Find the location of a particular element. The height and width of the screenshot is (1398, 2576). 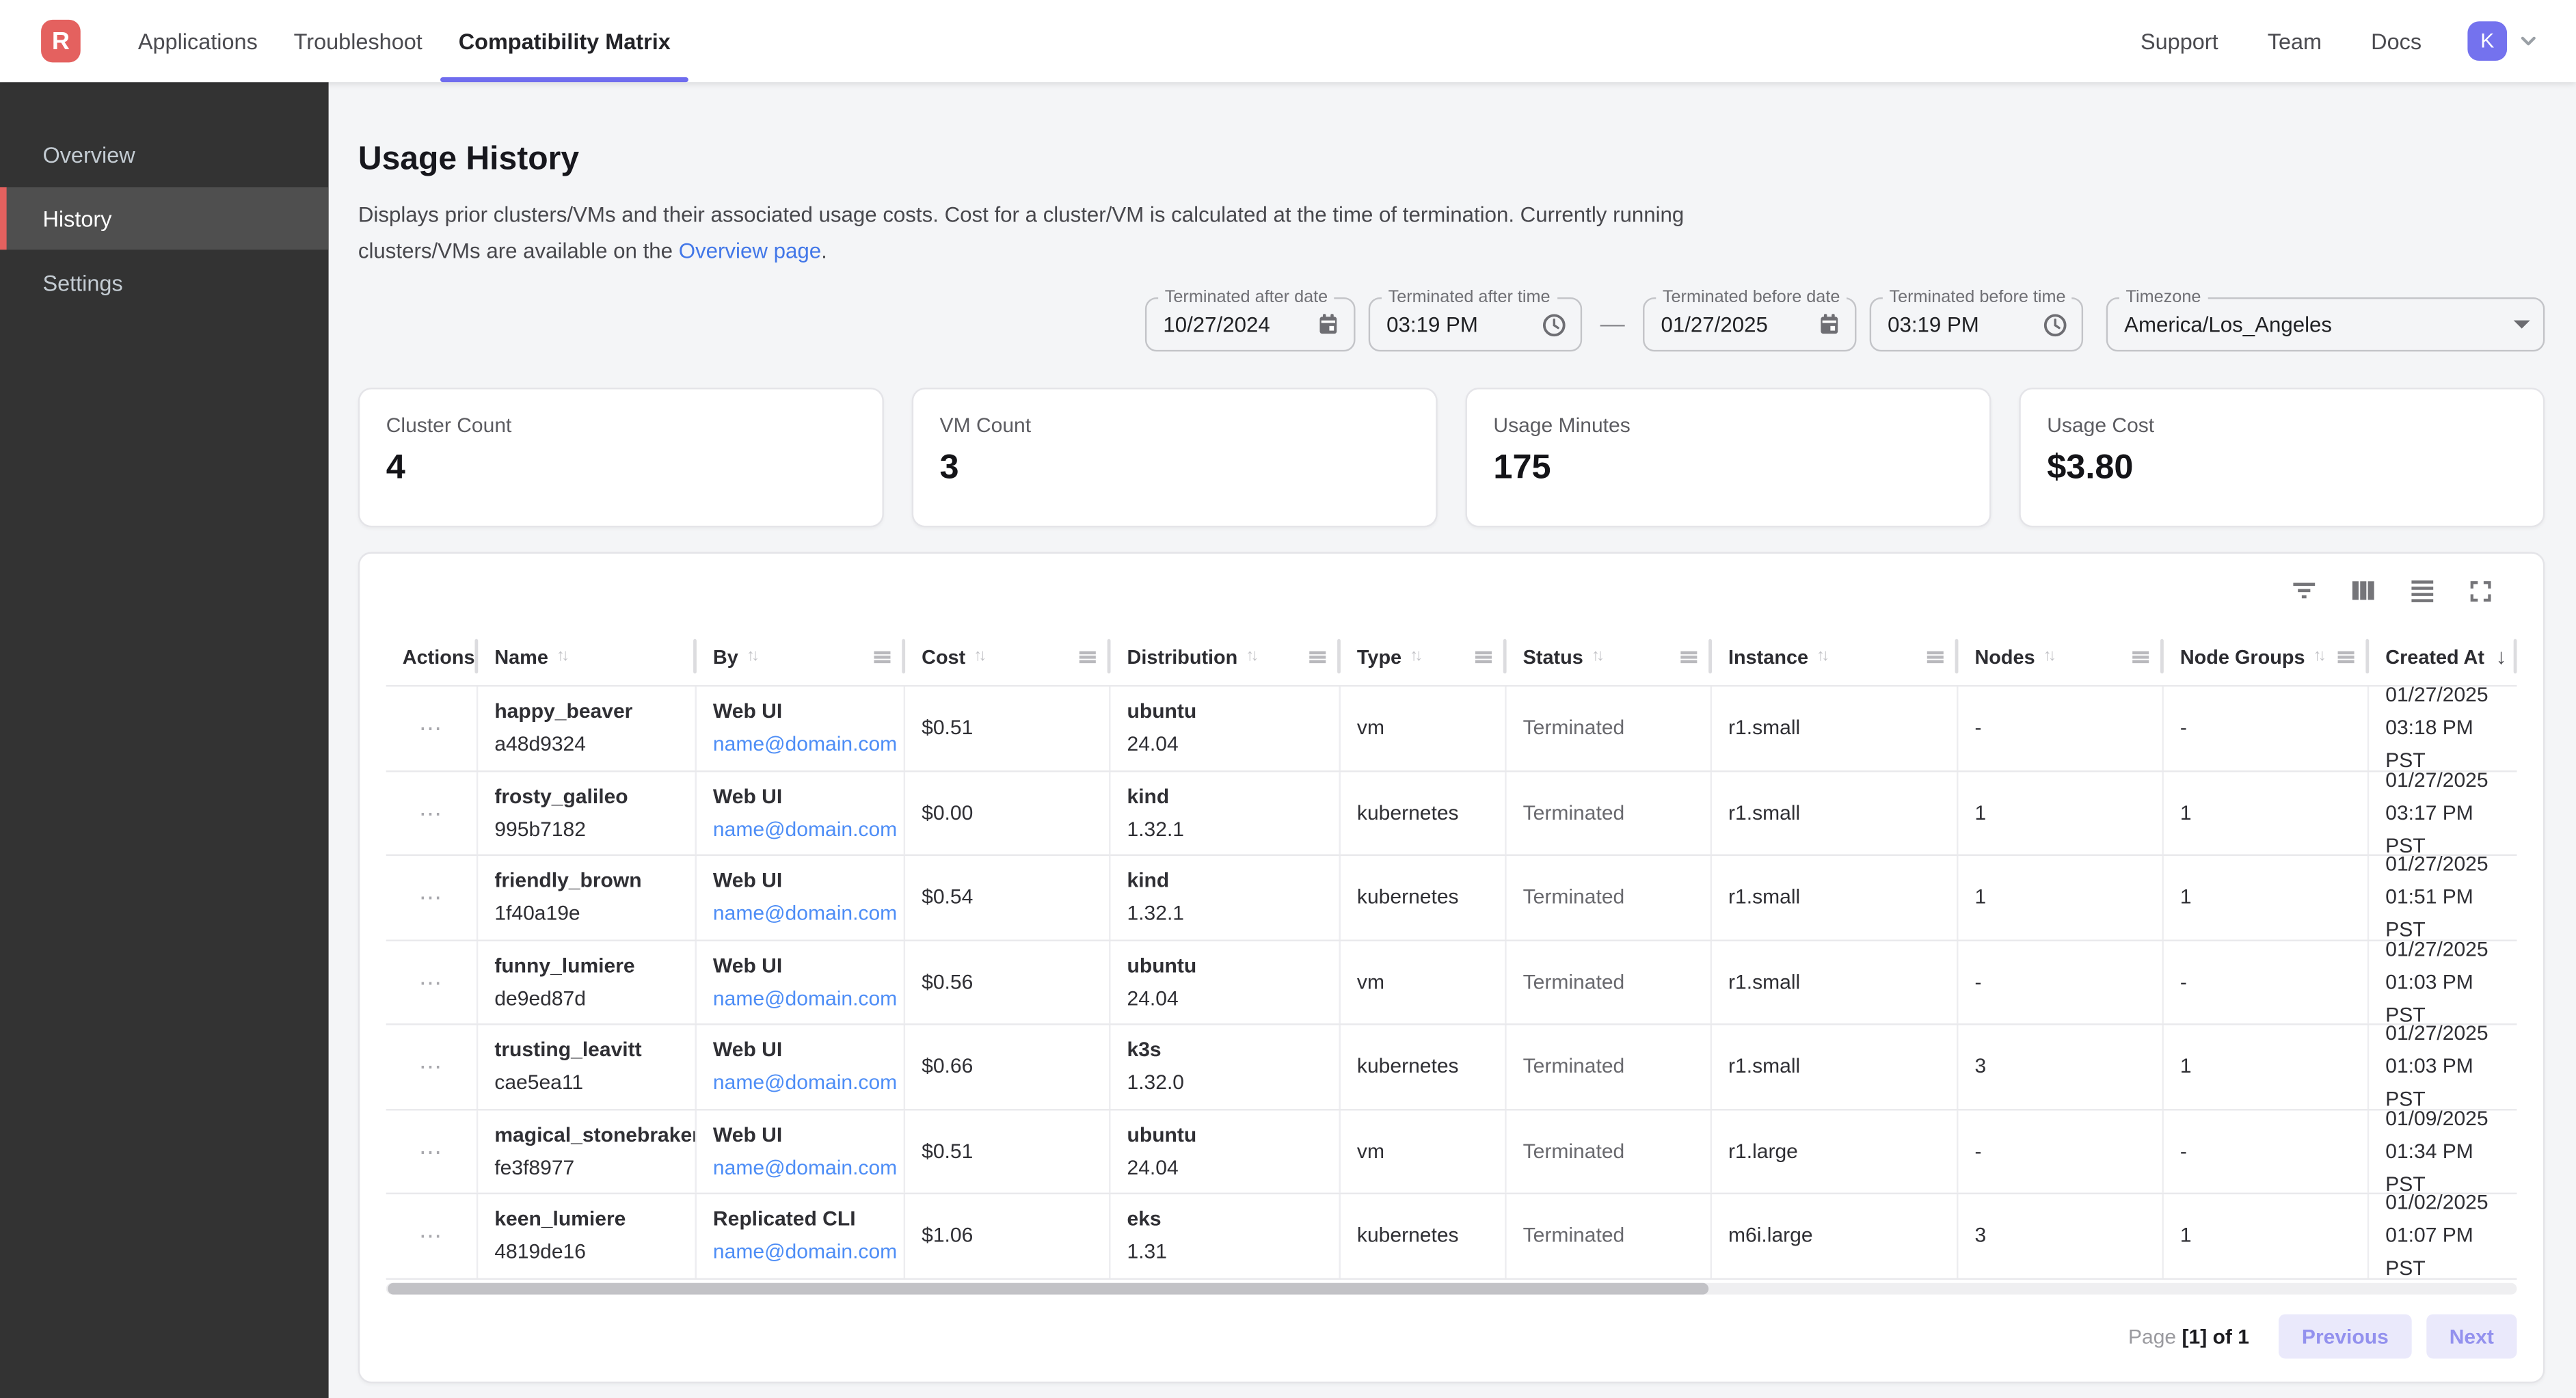

previous-page-button: Previous is located at coordinates (2345, 1336).